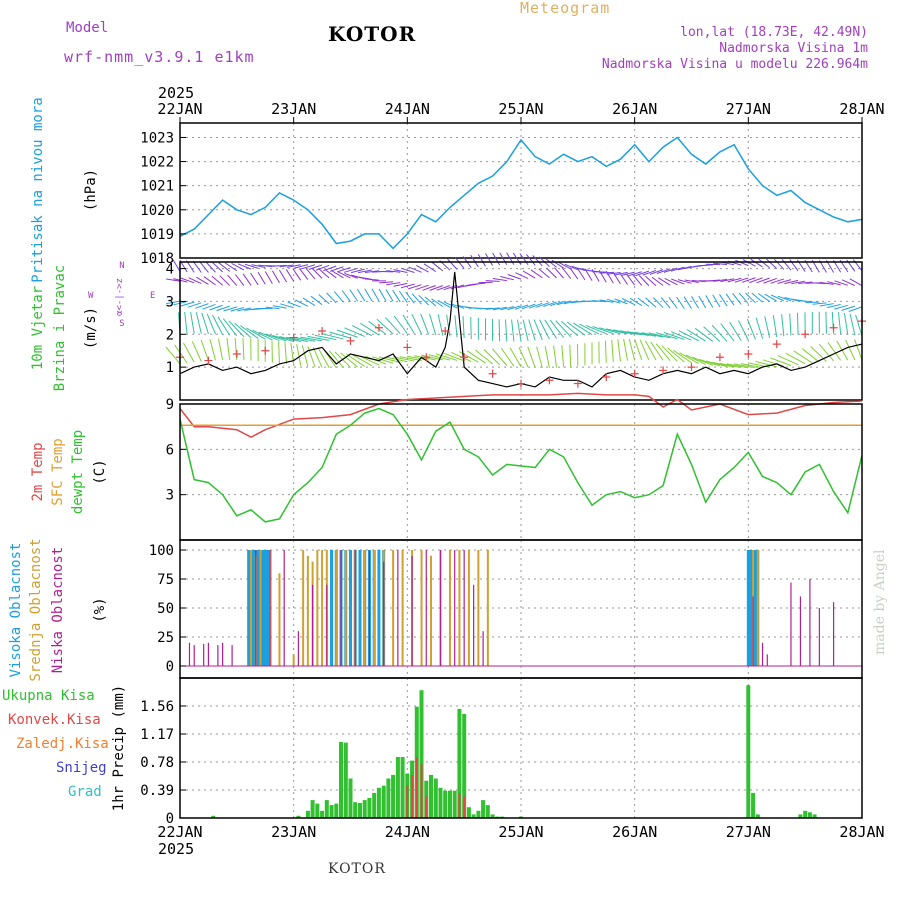 The height and width of the screenshot is (900, 900). What do you see at coordinates (157, 138) in the screenshot?
I see `y-tick-label: 1023` at bounding box center [157, 138].